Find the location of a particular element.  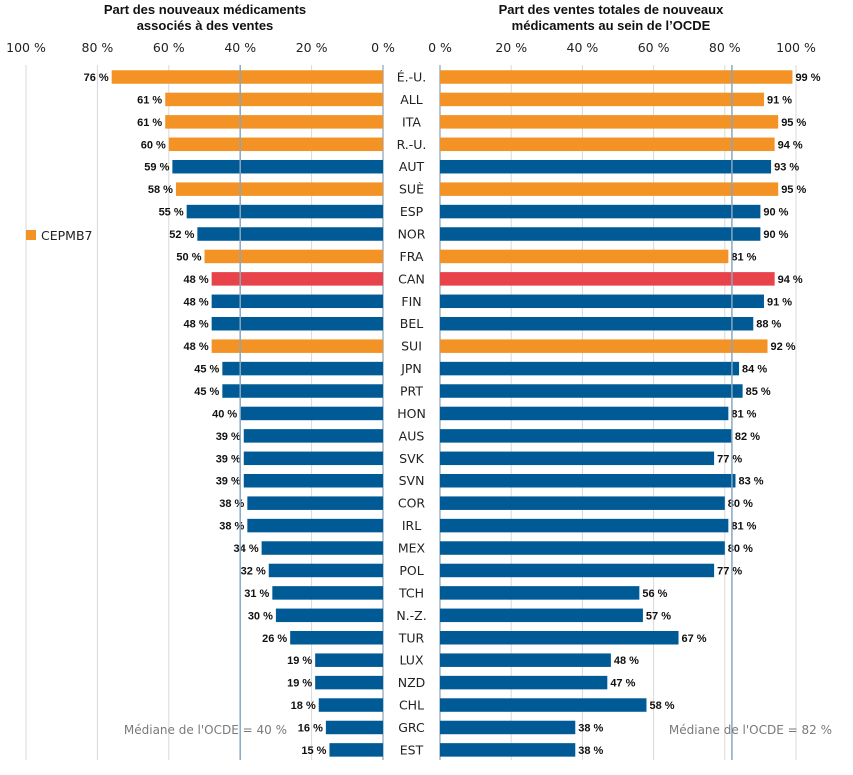

country-label: ITA is located at coordinates (411, 121).